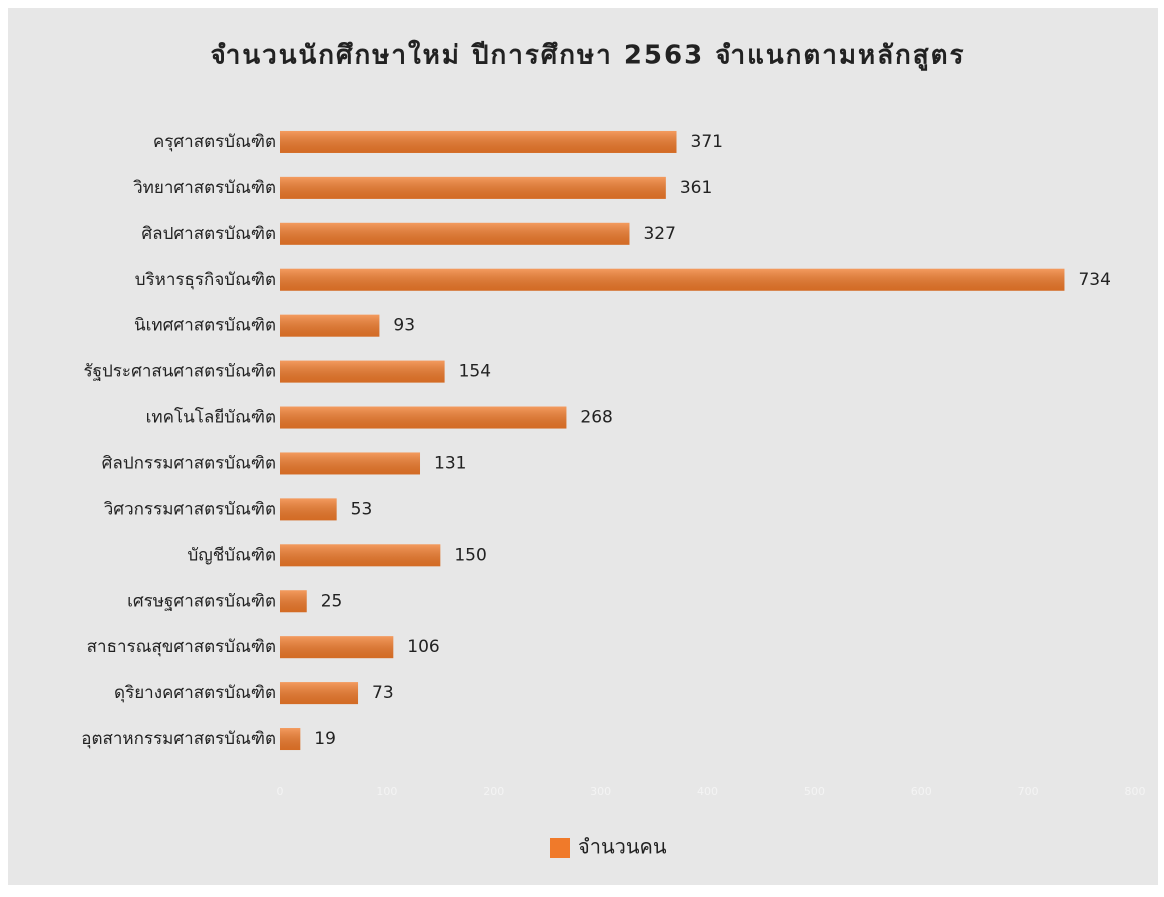 The image size is (1164, 897). I want to click on value-label: 53, so click(362, 509).